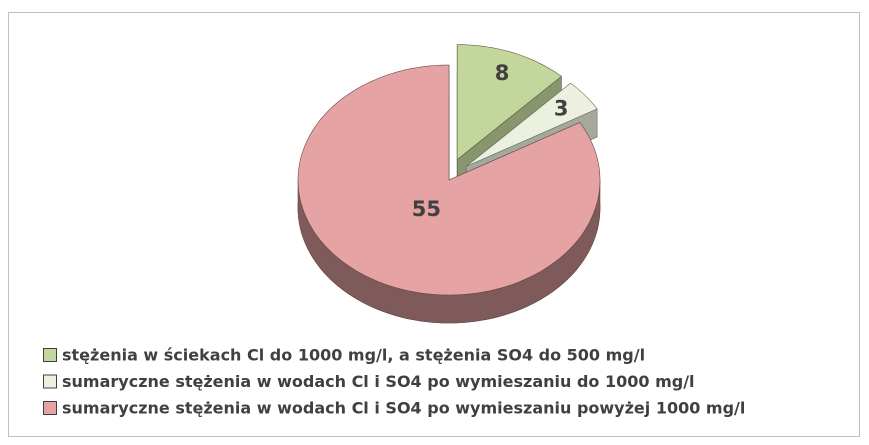 This screenshot has width=869, height=445. What do you see at coordinates (426, 209) in the screenshot?
I see `data-label: 55` at bounding box center [426, 209].